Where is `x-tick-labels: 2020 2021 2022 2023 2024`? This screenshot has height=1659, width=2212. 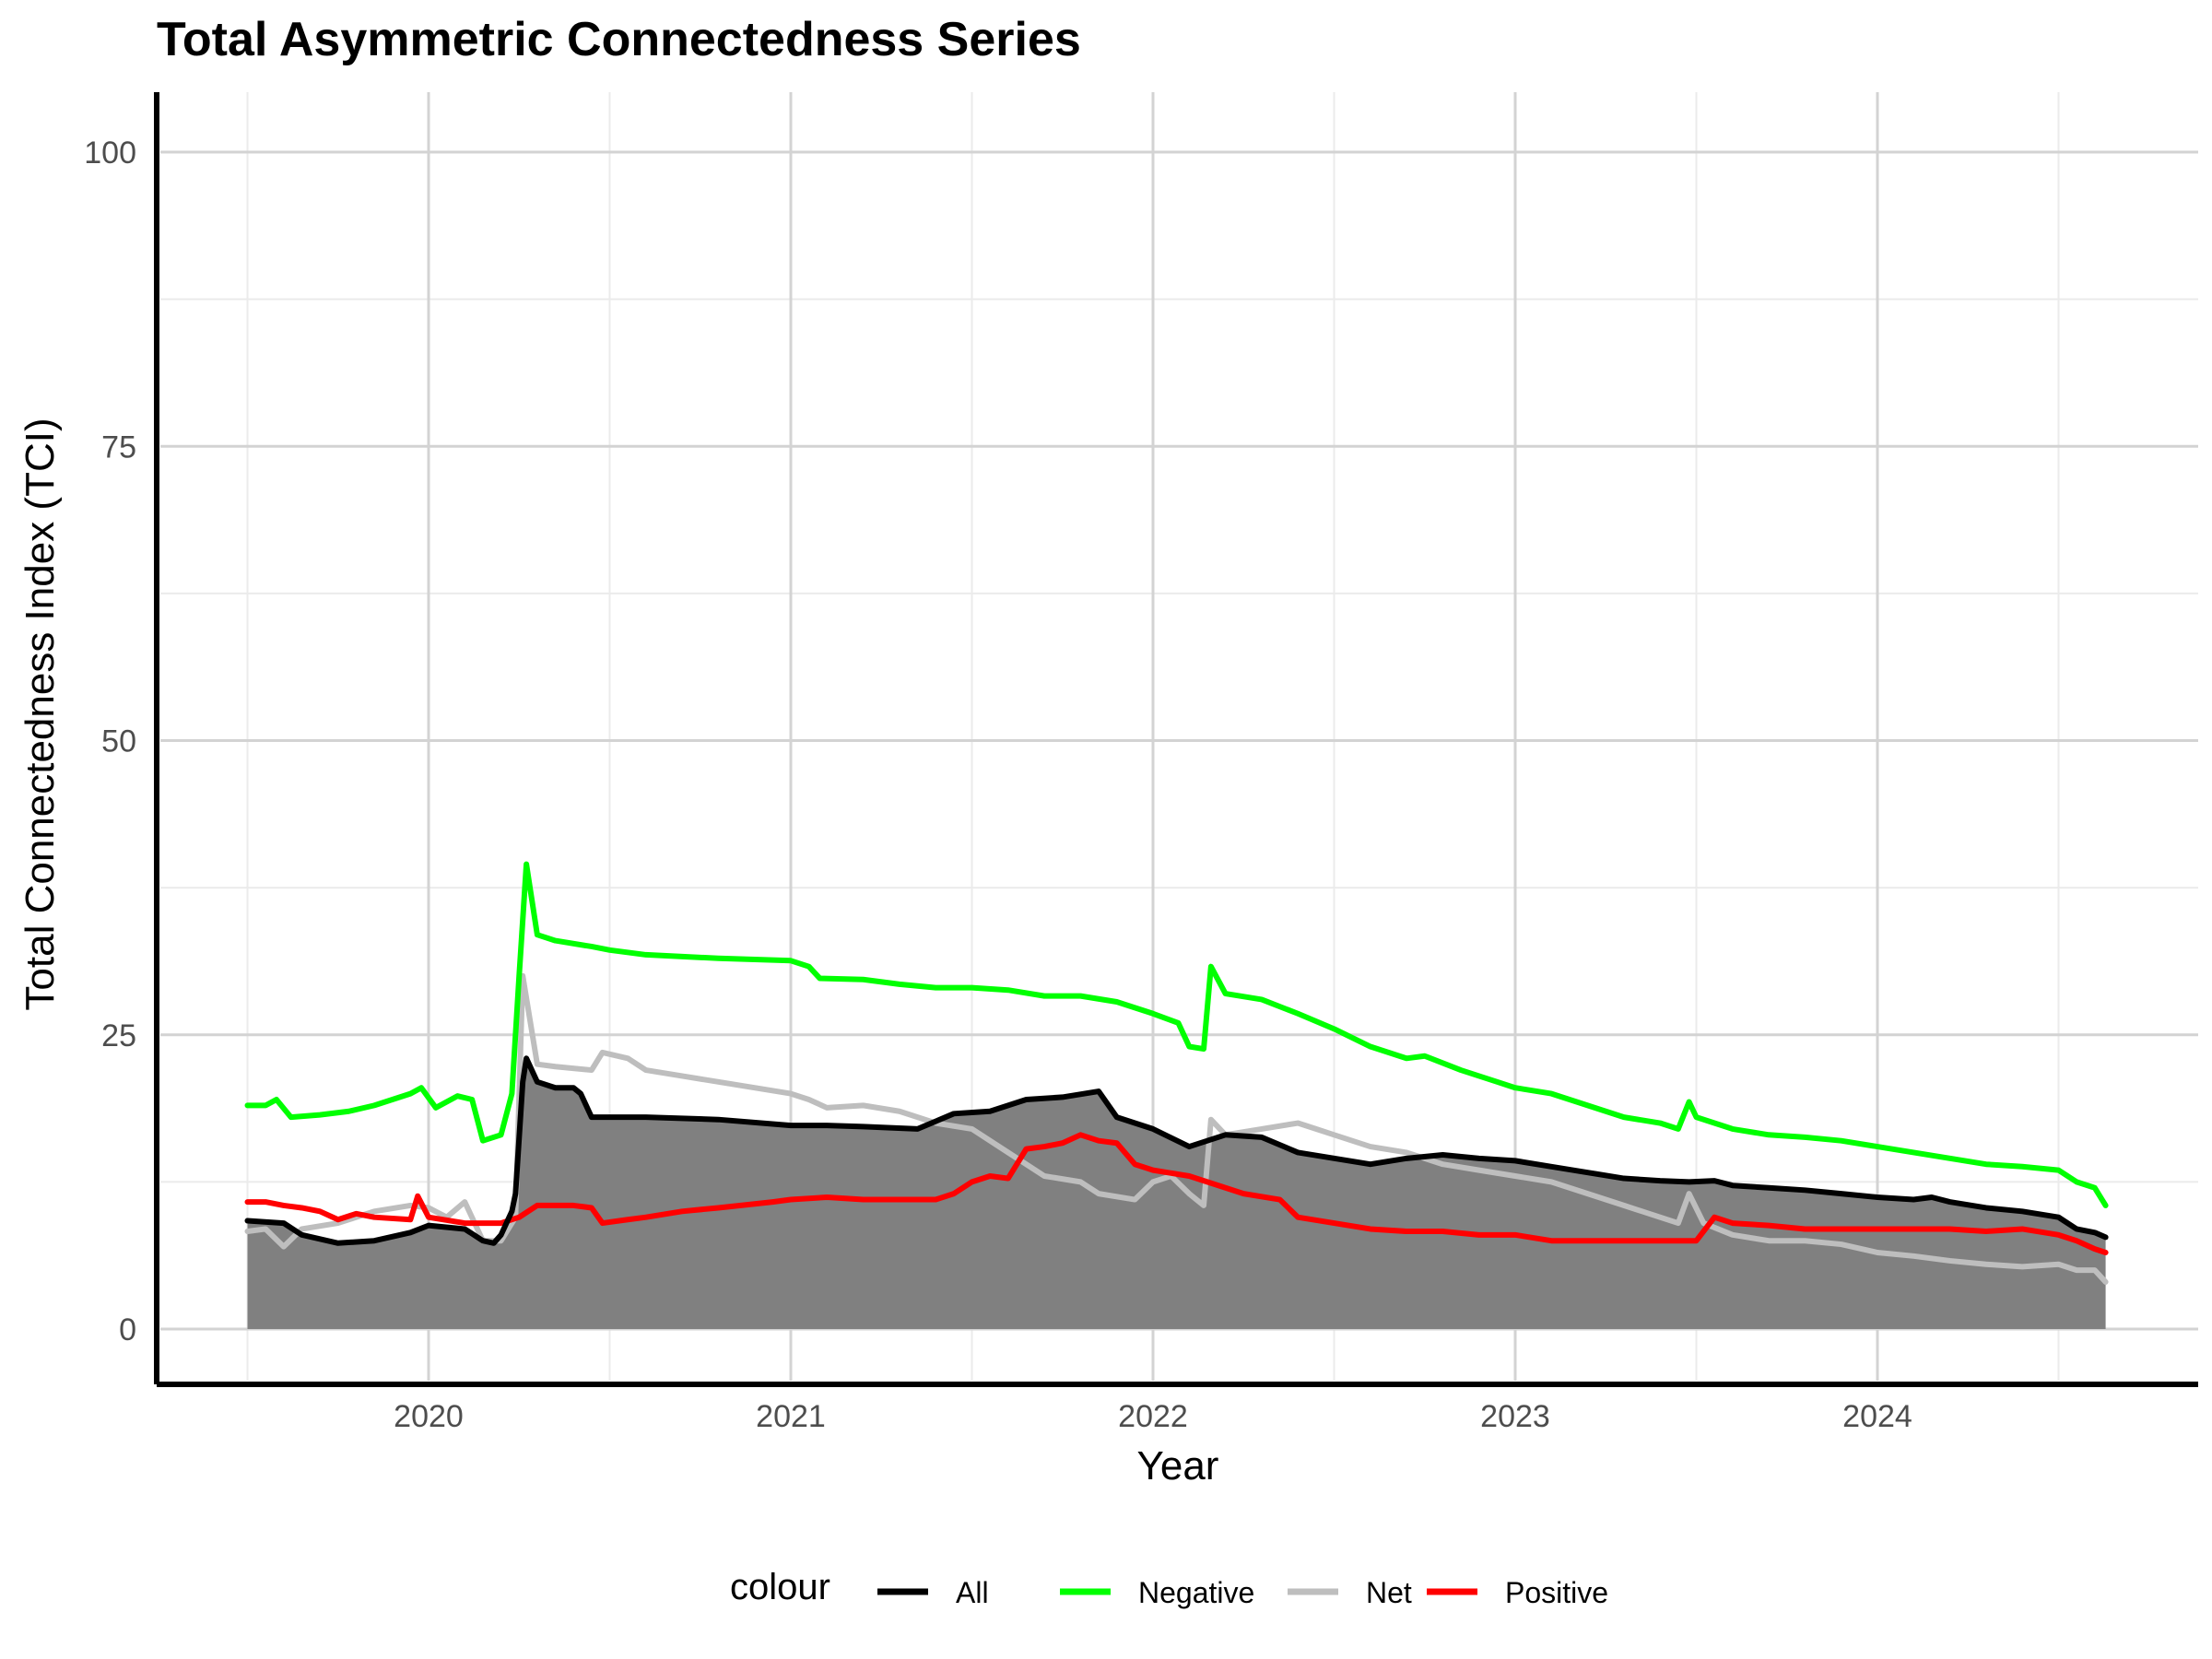
x-tick-labels: 2020 2021 2022 2023 2024 is located at coordinates (1153, 1416).